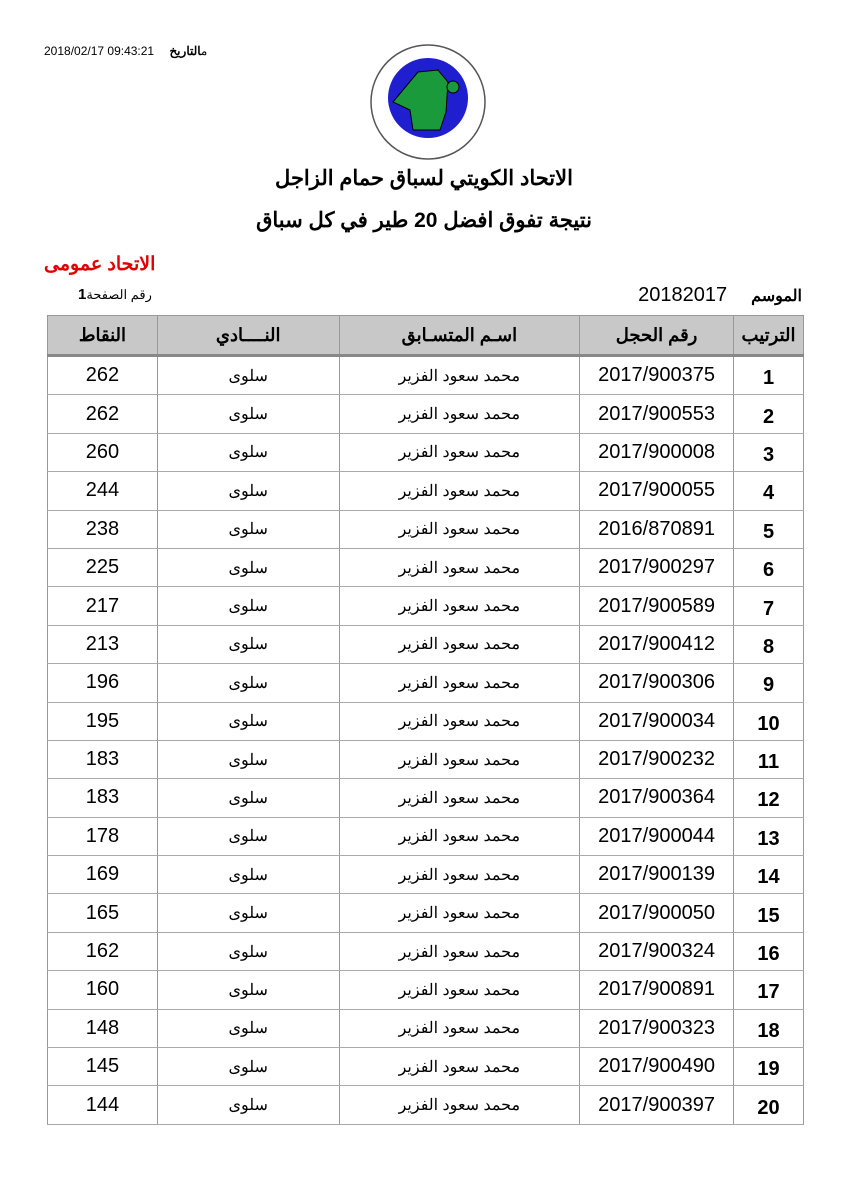 The height and width of the screenshot is (1200, 848). I want to click on table-row: 262 سلوى محمد سعود الفزير 2017/900553 2, so click(425, 414).